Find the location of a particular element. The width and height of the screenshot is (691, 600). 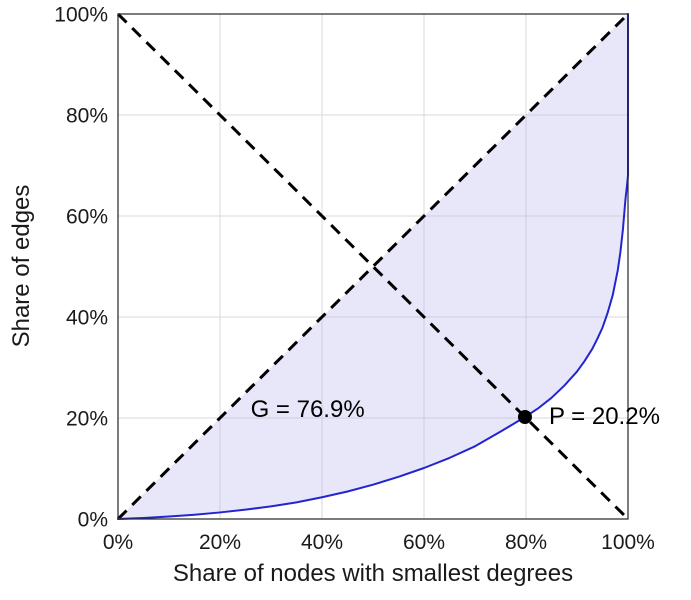

y-tick-label: 60% is located at coordinates (87, 216).